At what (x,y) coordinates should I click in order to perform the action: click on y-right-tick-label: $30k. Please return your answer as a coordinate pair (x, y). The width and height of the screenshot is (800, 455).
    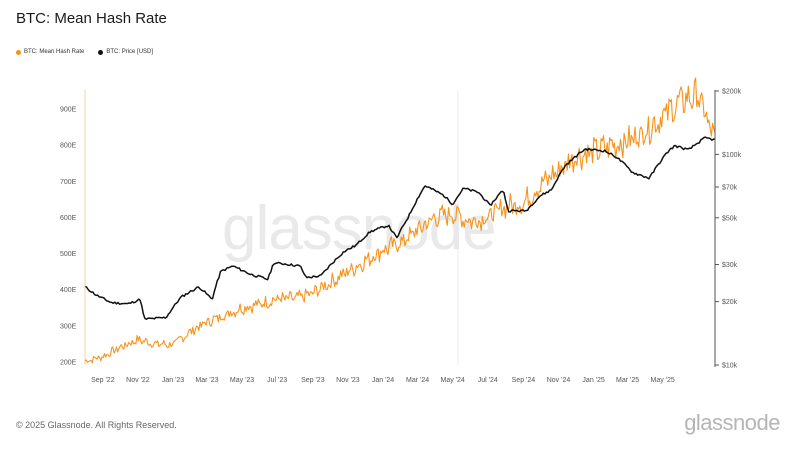
    Looking at the image, I should click on (730, 265).